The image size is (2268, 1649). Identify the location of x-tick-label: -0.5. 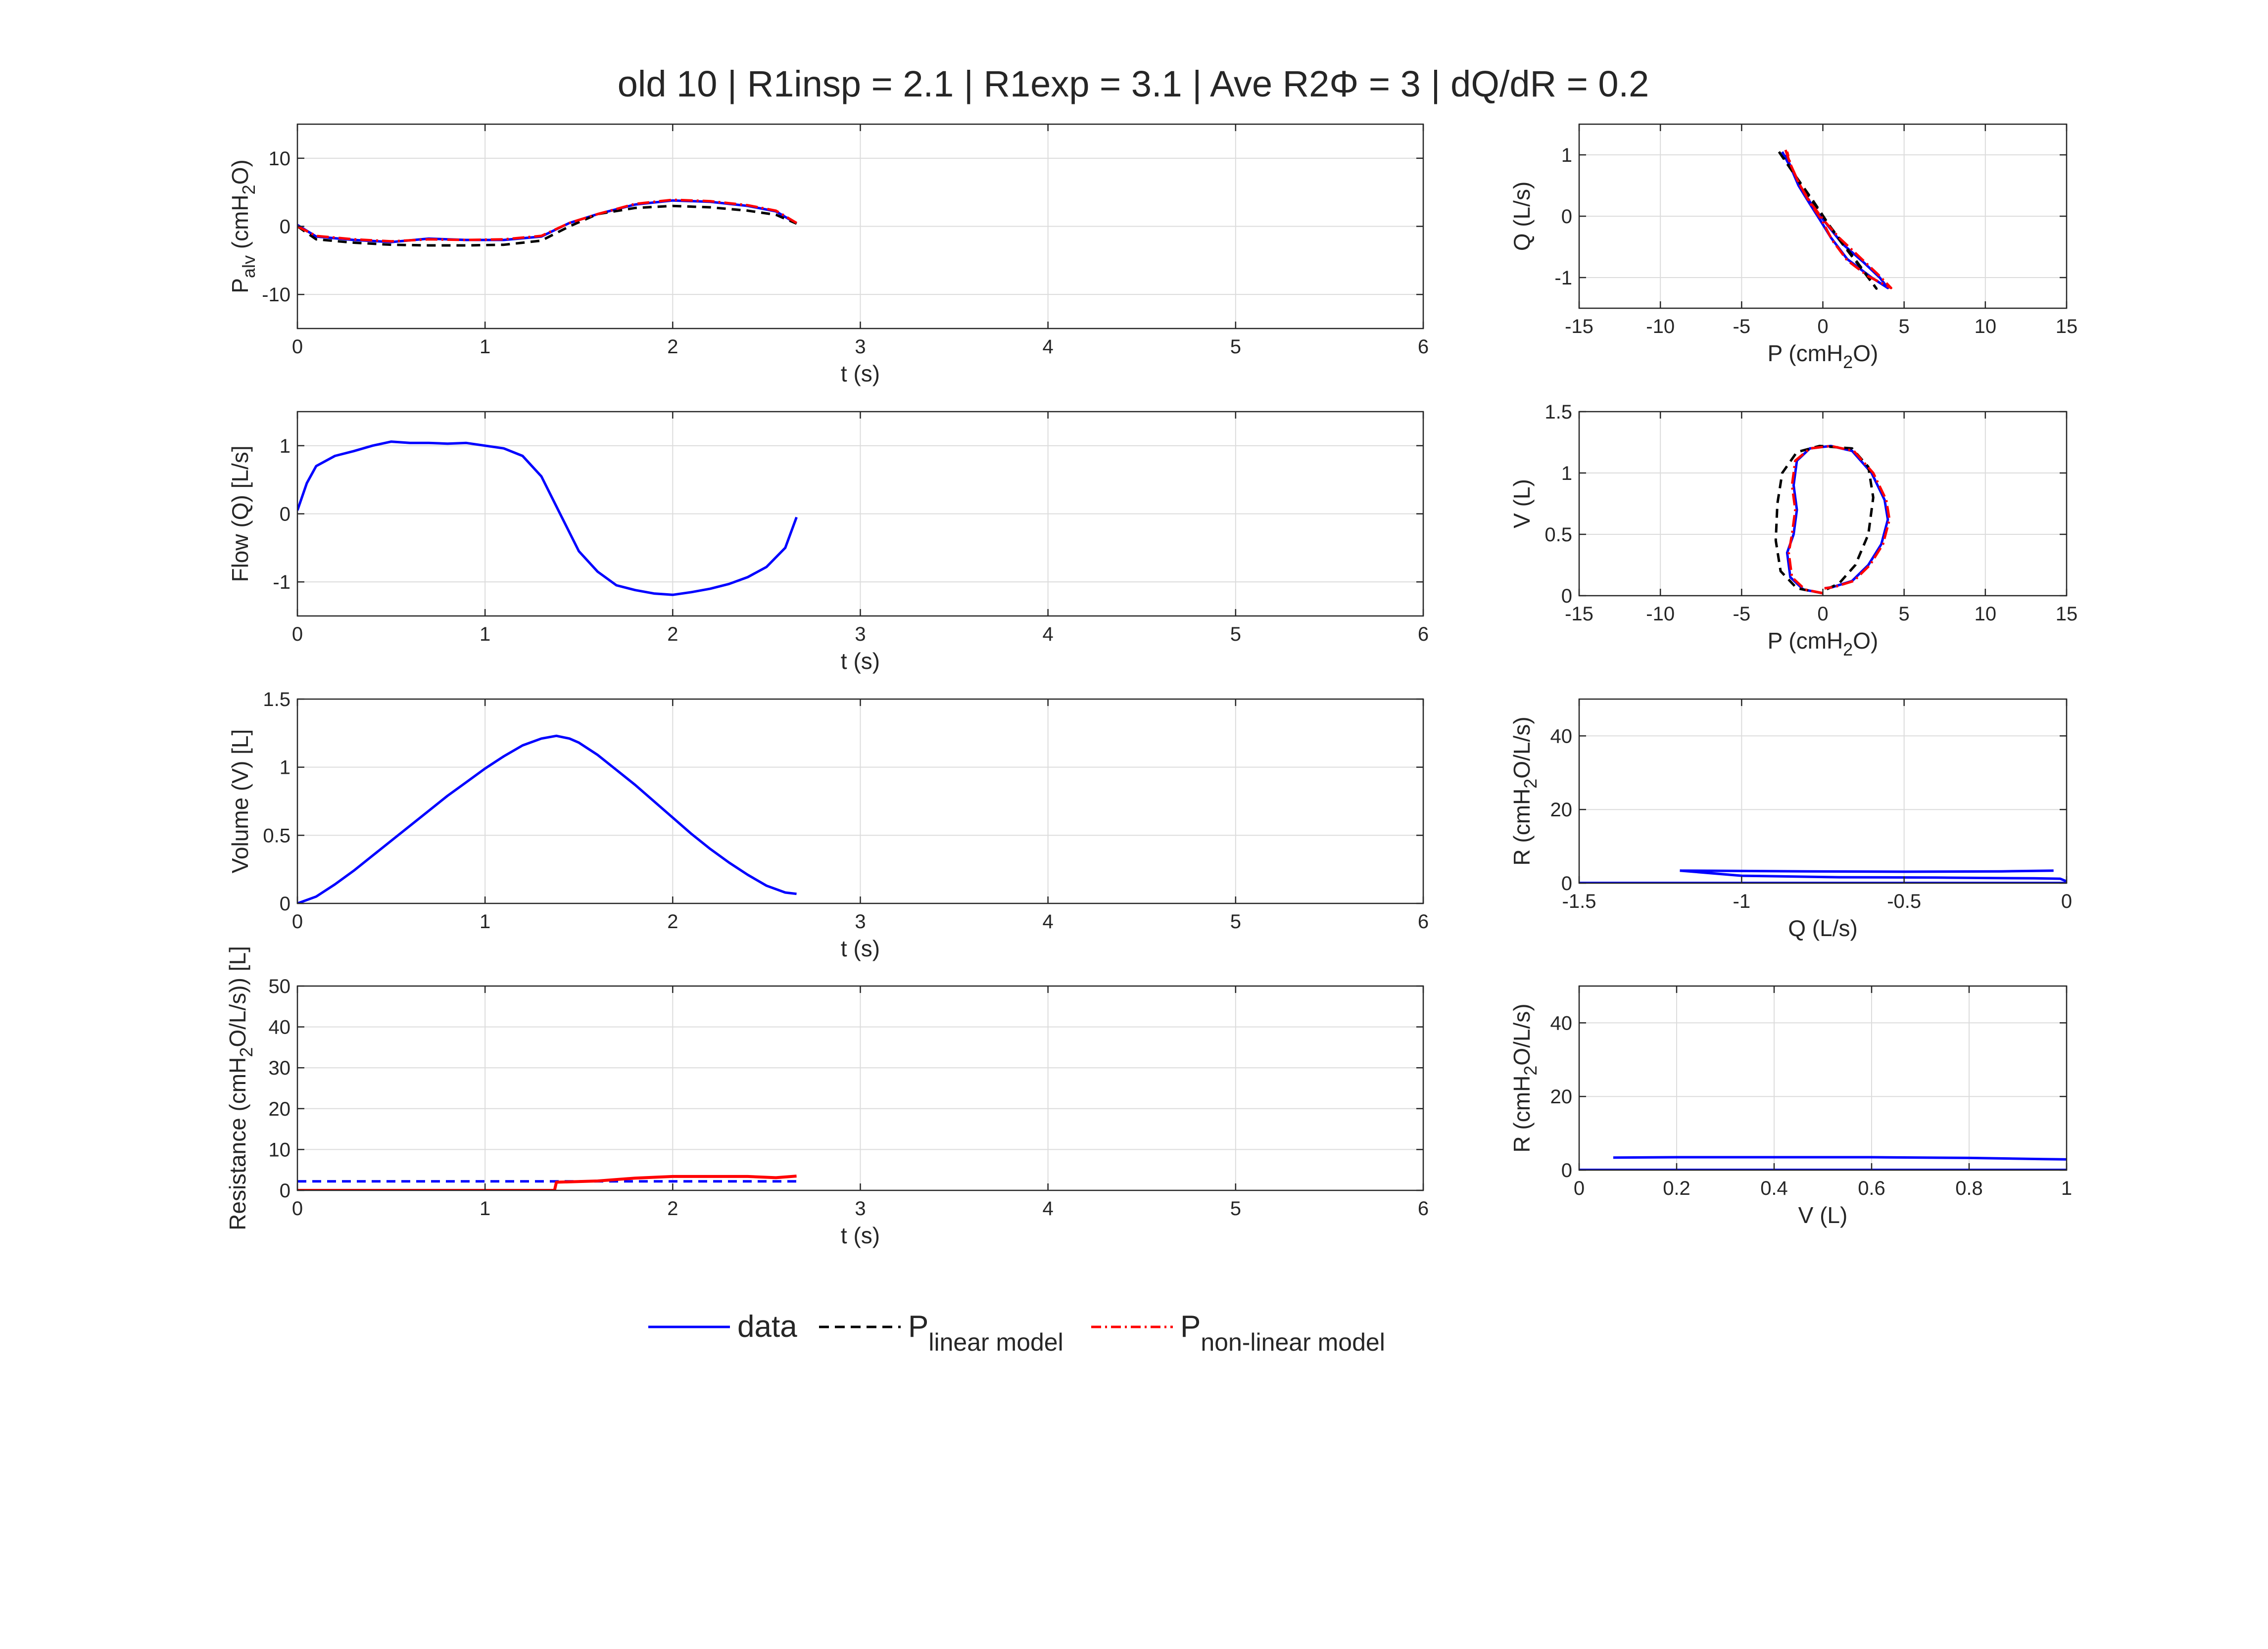
(1904, 901).